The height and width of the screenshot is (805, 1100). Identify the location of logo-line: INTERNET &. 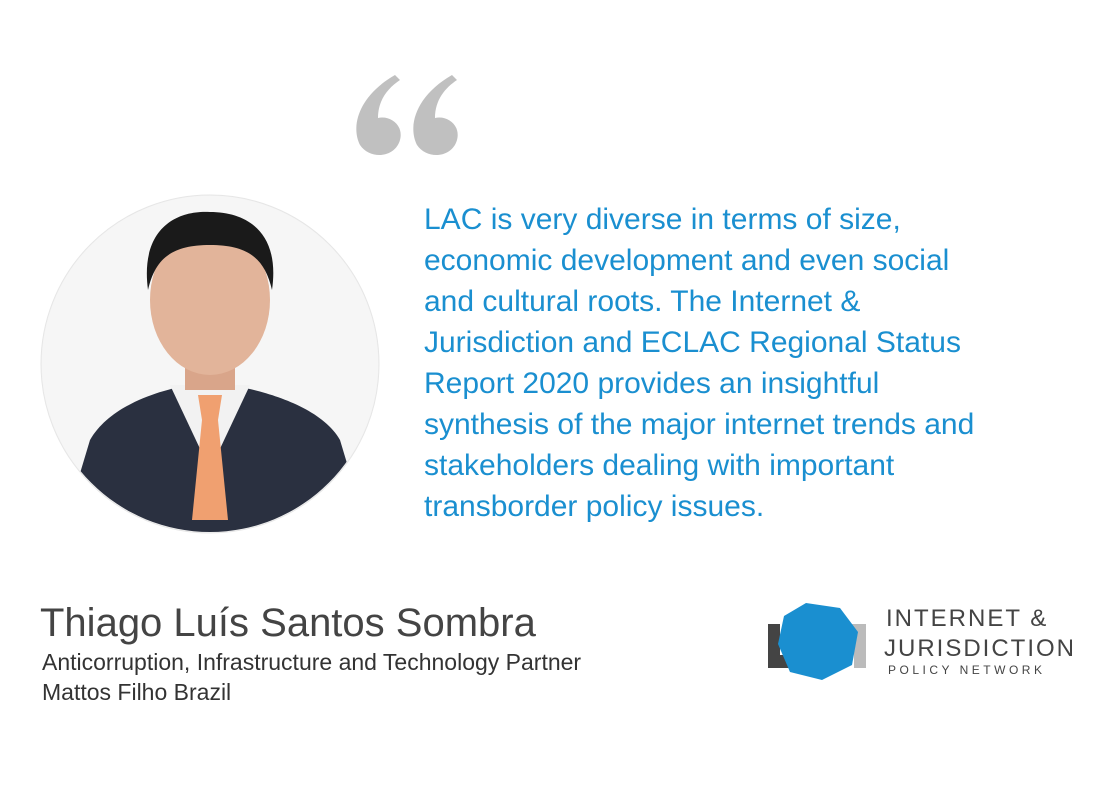
(967, 618).